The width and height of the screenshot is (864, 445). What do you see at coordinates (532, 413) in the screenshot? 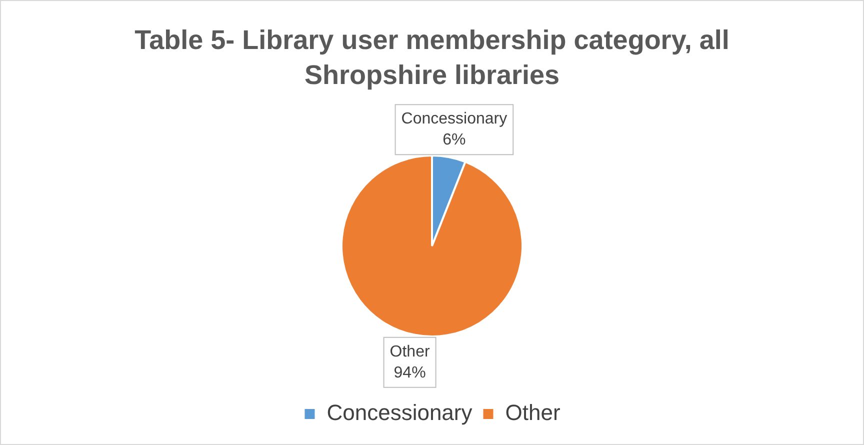
I see `legend-label: Other` at bounding box center [532, 413].